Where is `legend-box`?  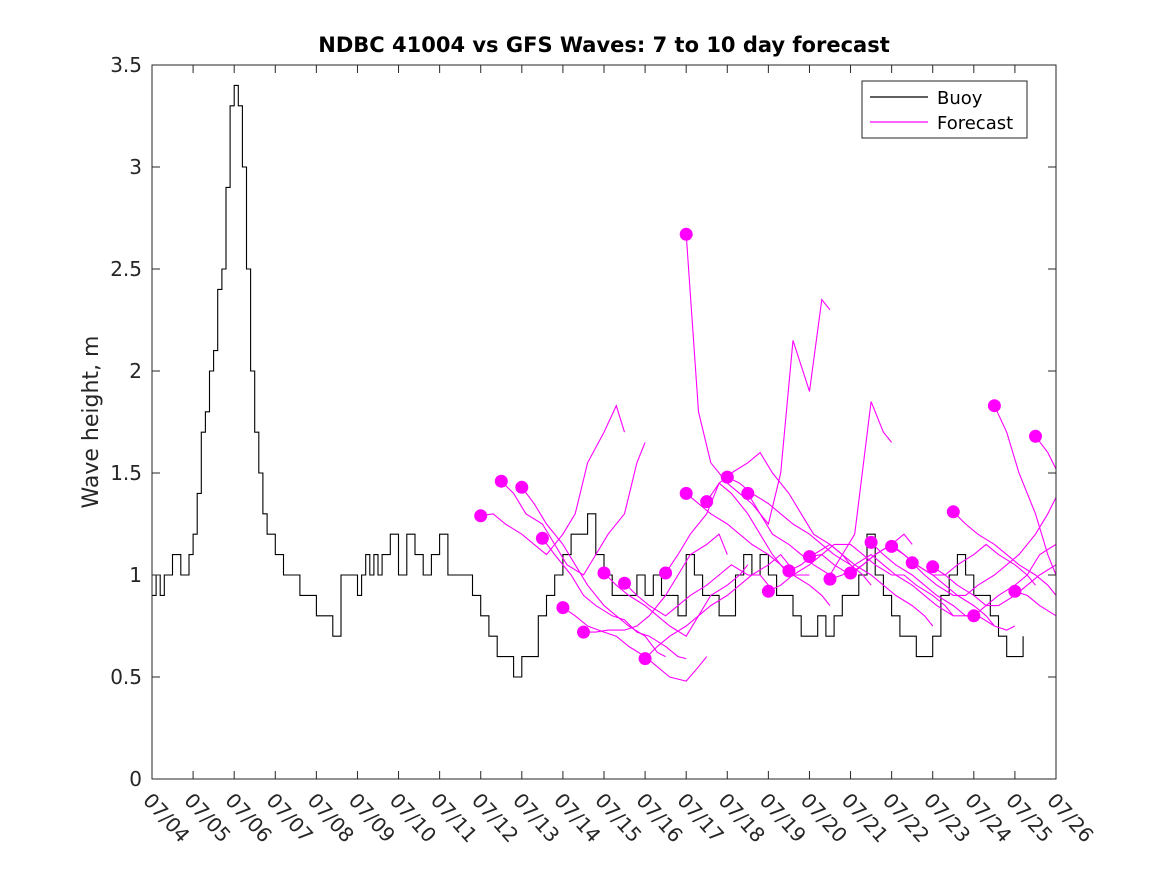 legend-box is located at coordinates (944, 109).